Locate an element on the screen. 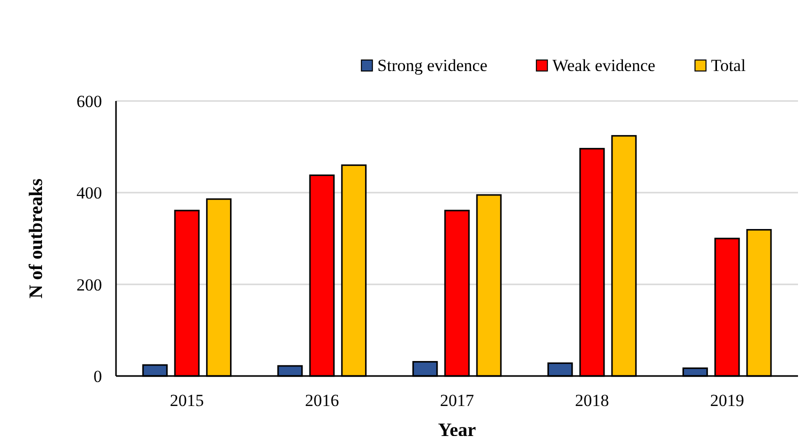  x-axis-title: Year is located at coordinates (457, 430).